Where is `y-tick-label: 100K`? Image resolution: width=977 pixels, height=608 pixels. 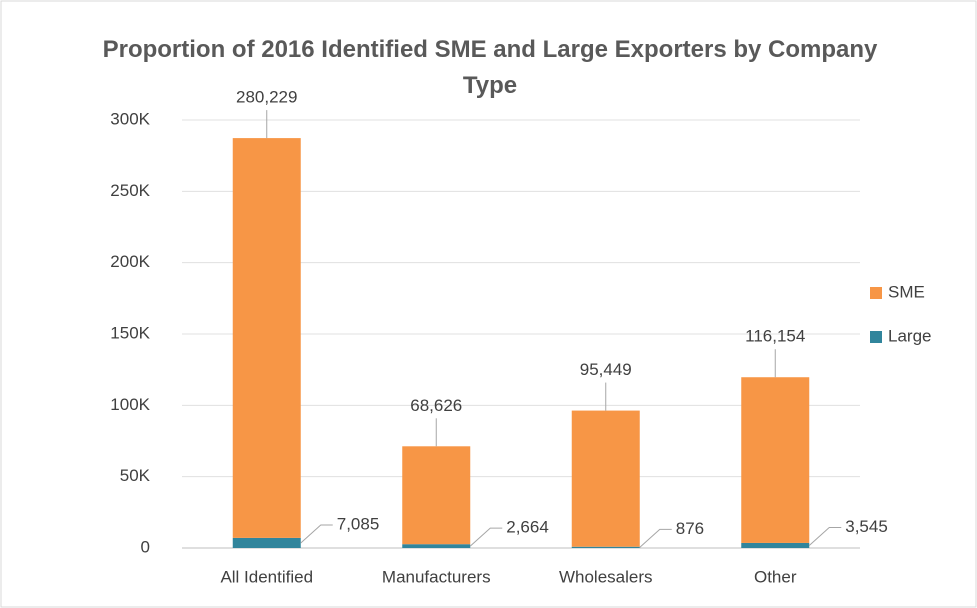 y-tick-label: 100K is located at coordinates (130, 404).